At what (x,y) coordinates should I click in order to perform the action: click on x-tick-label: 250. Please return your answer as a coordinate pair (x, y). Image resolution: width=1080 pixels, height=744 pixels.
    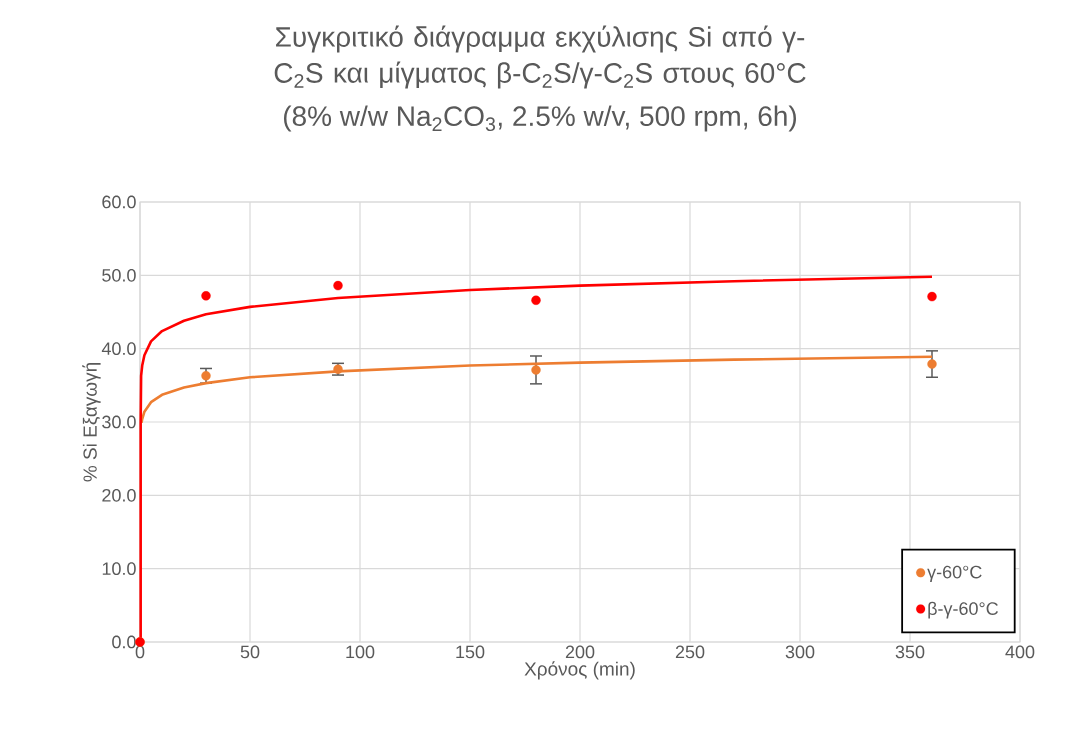
    Looking at the image, I should click on (690, 652).